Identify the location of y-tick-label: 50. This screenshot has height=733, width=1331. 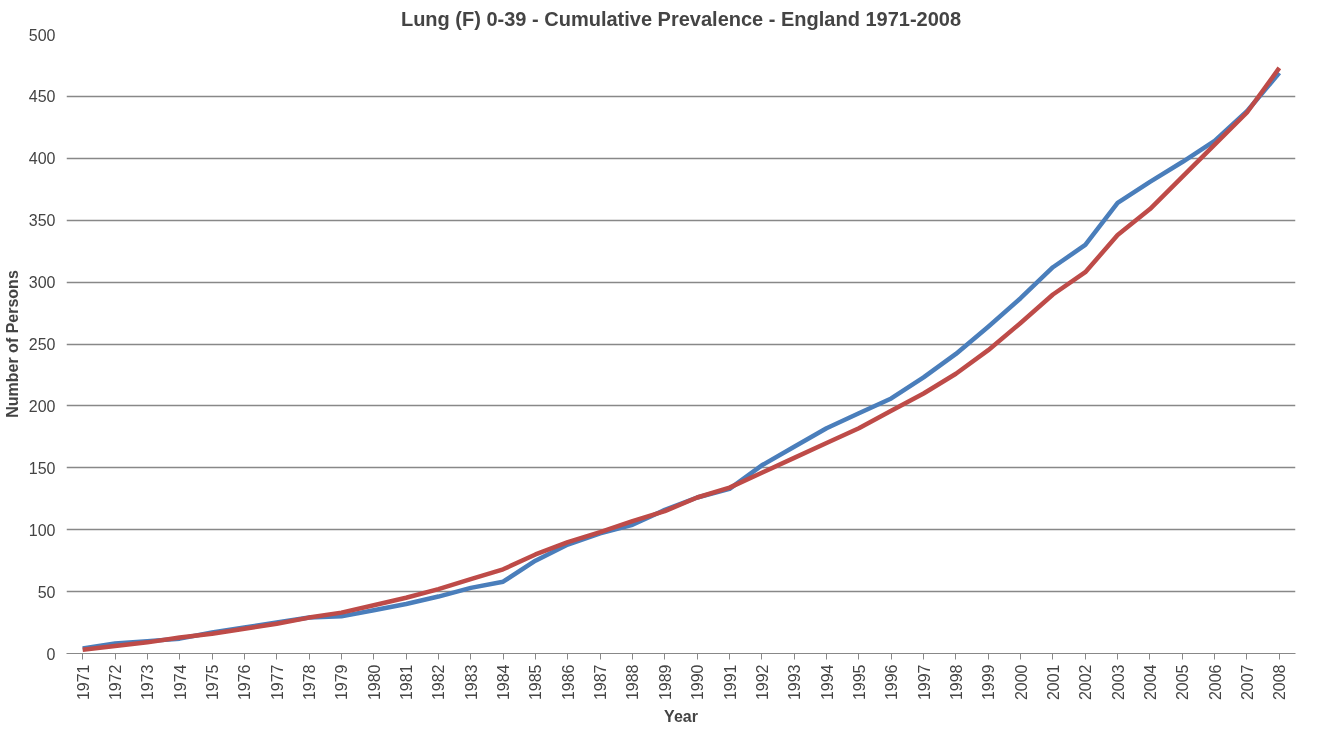
(46, 592).